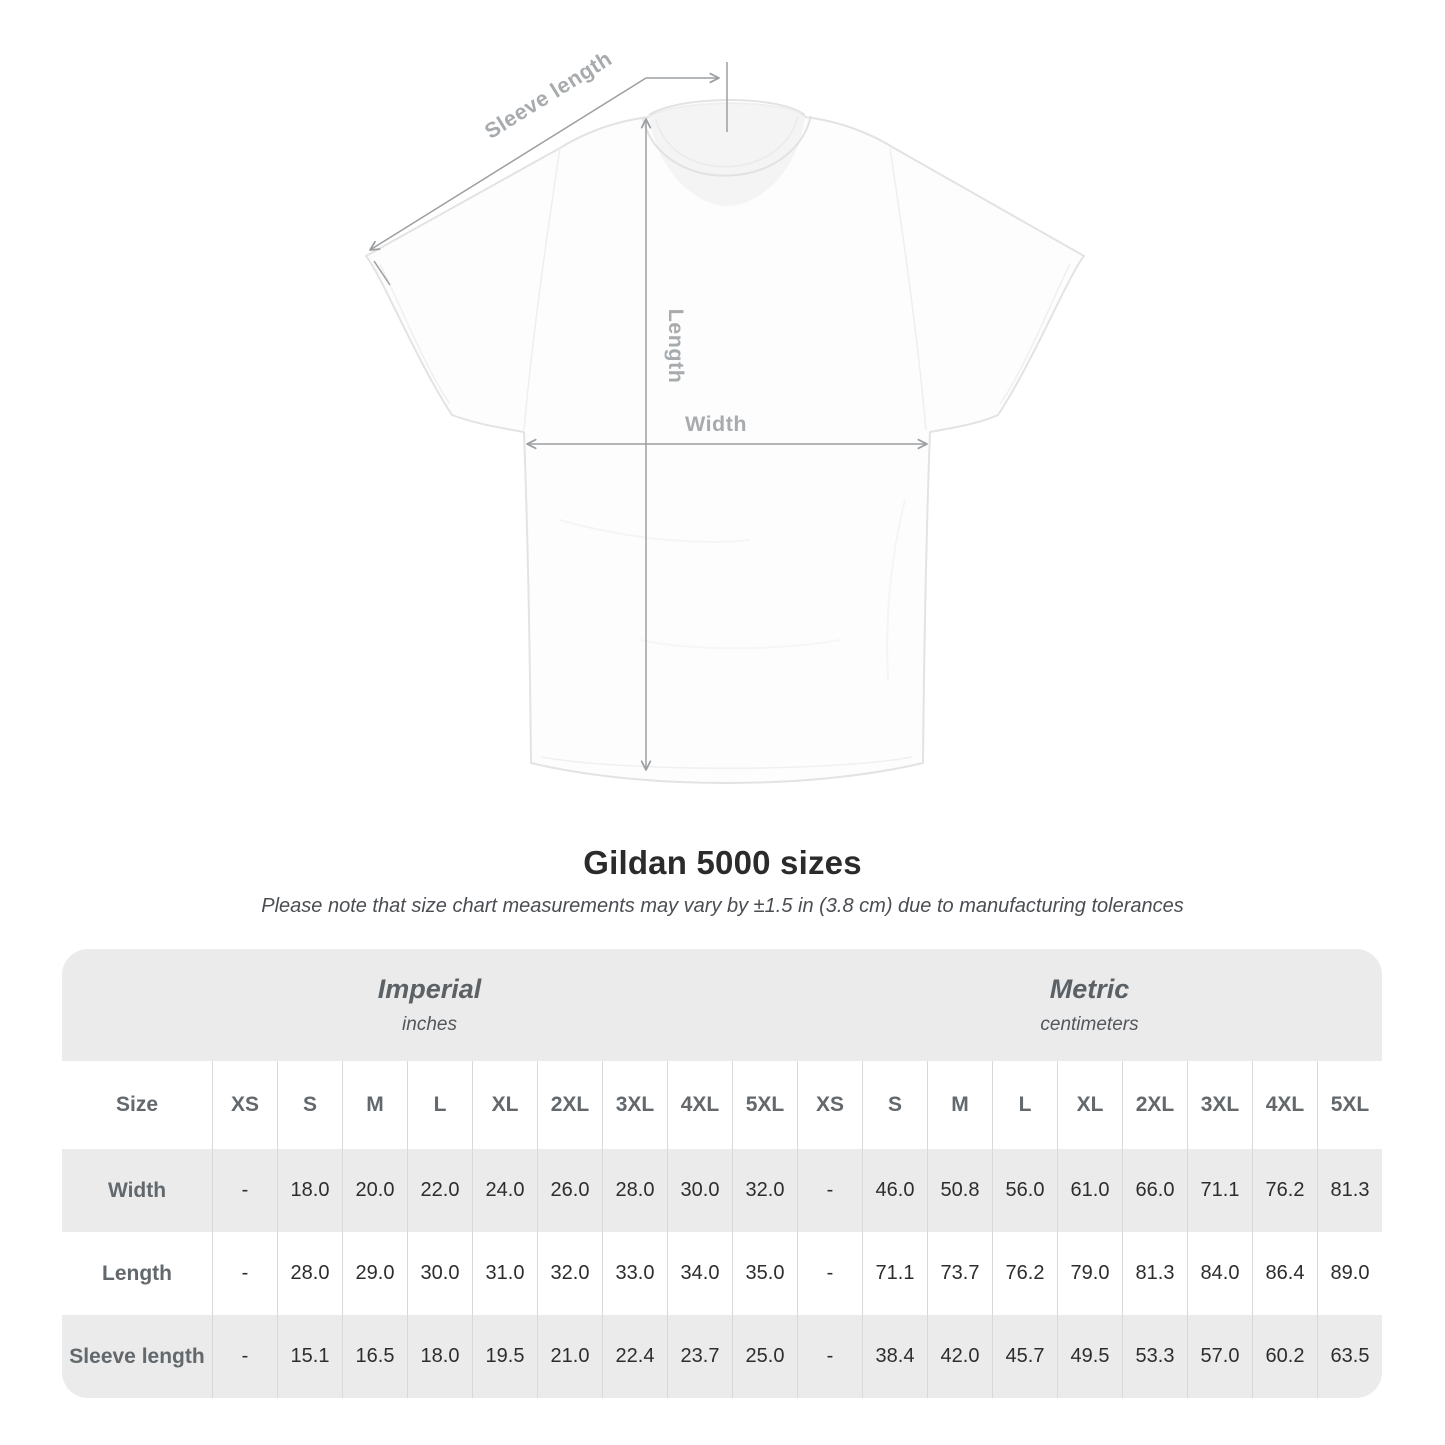 This screenshot has width=1445, height=1445. Describe the element at coordinates (137, 1104) in the screenshot. I see `size-column-header: Size` at that location.